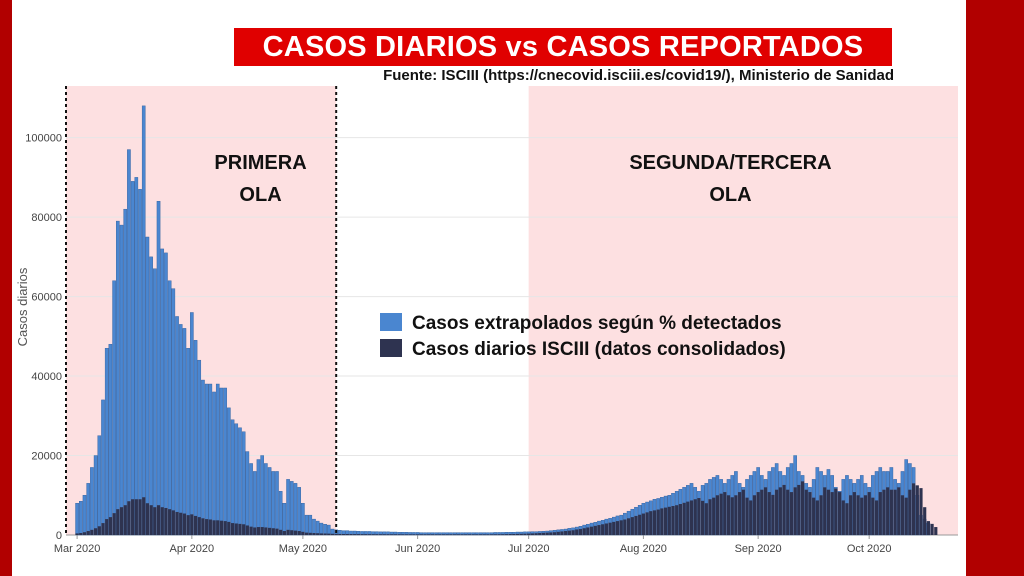  Describe the element at coordinates (869, 549) in the screenshot. I see `x-tick-label: Oct 2020` at that location.